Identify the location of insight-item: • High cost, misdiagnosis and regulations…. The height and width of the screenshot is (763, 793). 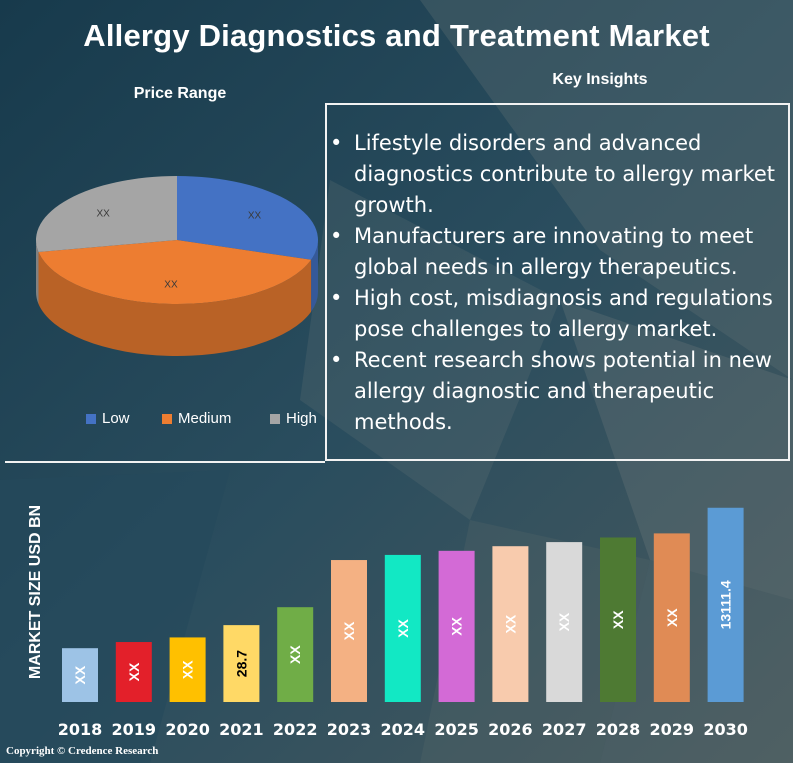
(559, 314).